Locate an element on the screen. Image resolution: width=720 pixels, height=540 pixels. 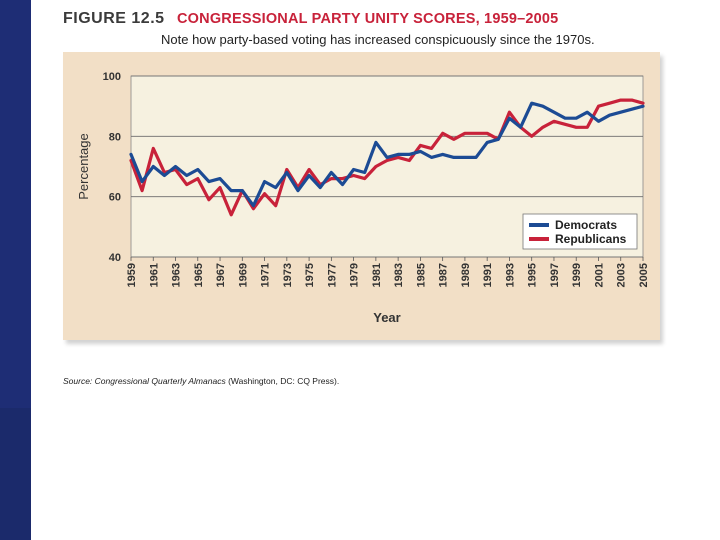
x-tick-label: 1981 is located at coordinates (377, 275).